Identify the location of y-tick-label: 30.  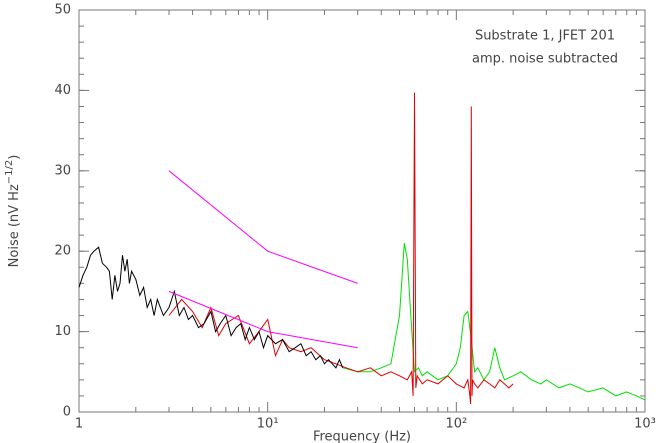
(62, 170).